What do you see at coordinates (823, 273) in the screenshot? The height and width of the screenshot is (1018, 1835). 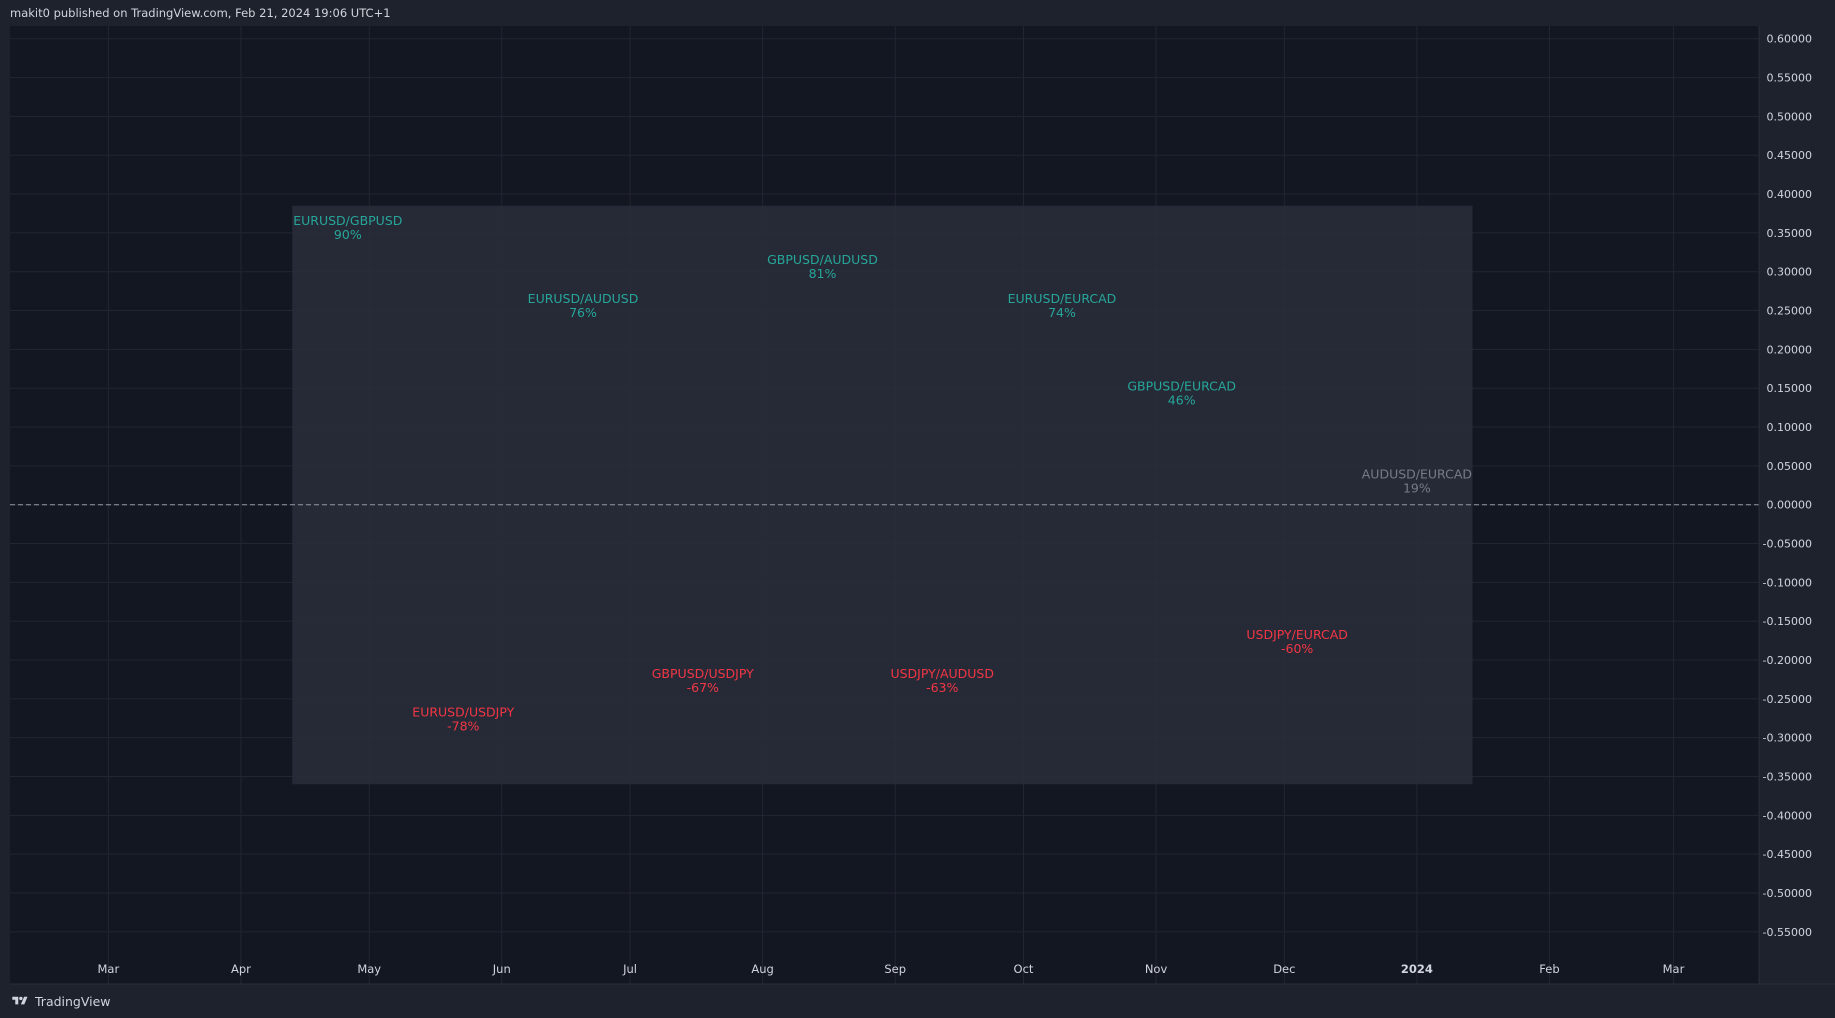 I see `pair-percent: 81%` at bounding box center [823, 273].